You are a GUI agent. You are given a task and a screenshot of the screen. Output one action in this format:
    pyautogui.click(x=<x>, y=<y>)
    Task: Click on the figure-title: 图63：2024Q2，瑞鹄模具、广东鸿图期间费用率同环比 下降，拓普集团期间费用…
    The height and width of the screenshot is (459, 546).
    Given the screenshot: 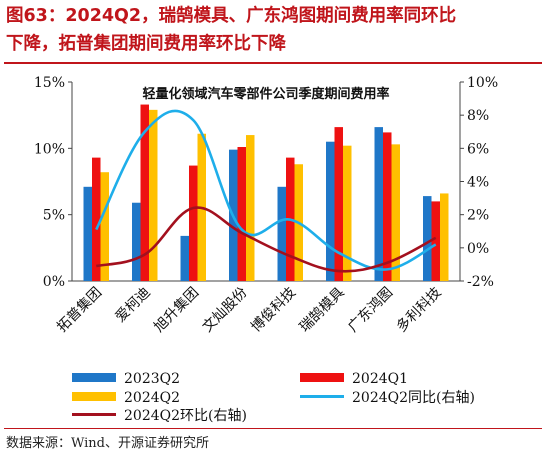 What is the action you would take?
    pyautogui.click(x=274, y=30)
    